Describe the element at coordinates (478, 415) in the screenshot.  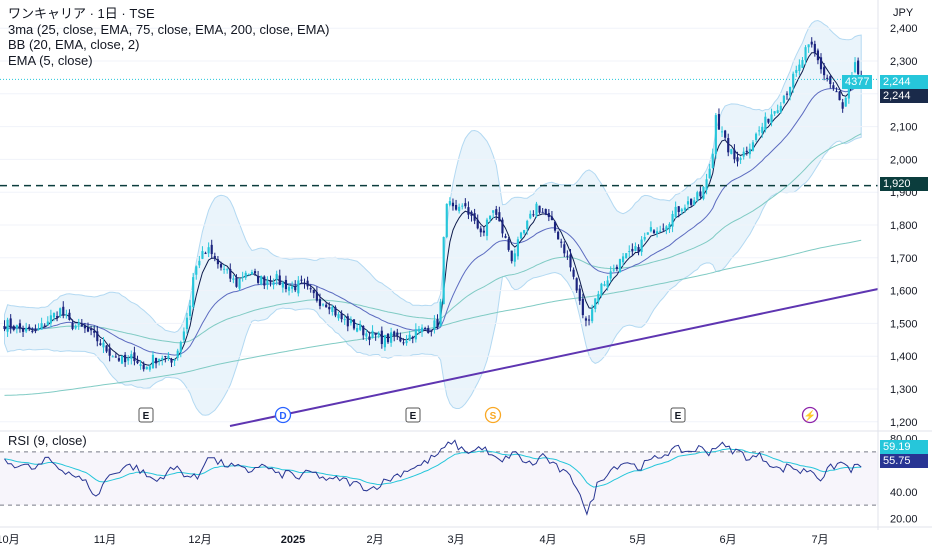
I see `event-markers: E D E S E ⚡` at that location.